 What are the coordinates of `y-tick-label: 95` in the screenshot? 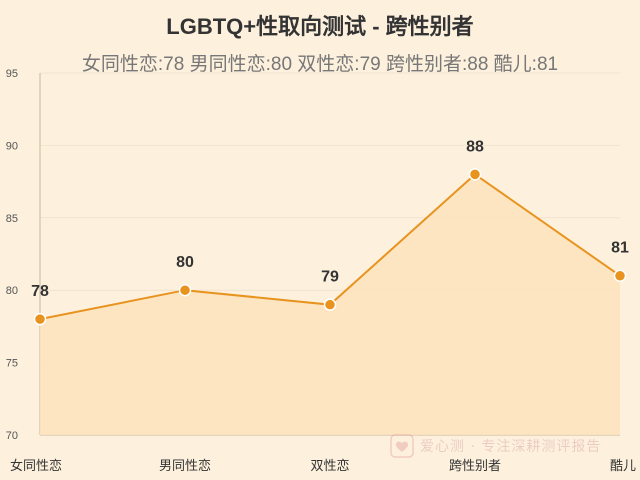 It's located at (12, 74).